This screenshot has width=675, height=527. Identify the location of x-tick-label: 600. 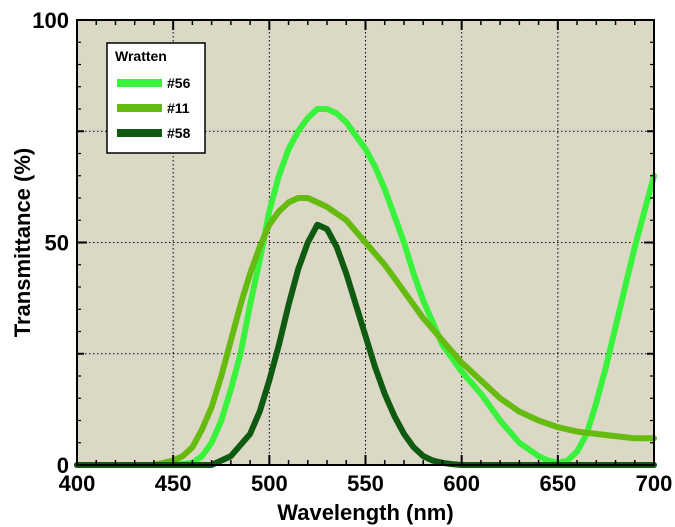
(461, 483).